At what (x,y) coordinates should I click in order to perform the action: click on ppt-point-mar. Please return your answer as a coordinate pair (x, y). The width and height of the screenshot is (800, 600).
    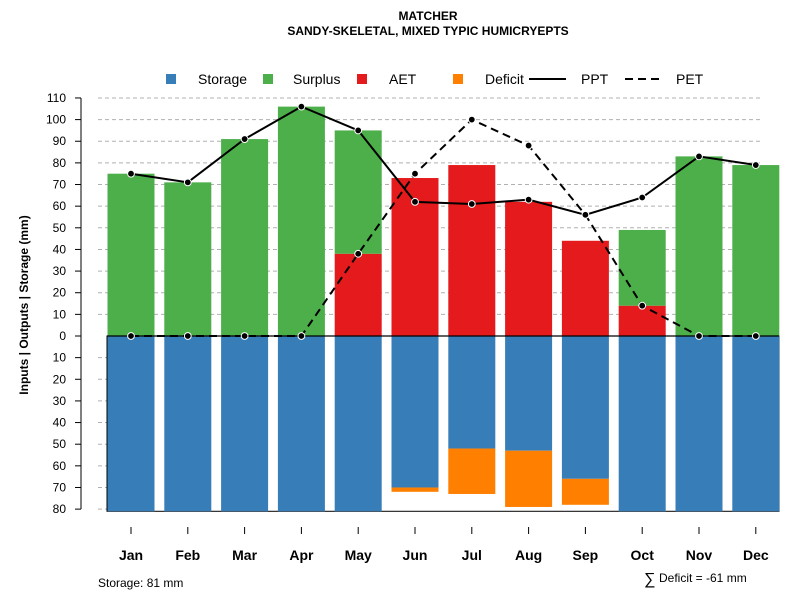
    Looking at the image, I should click on (244, 139).